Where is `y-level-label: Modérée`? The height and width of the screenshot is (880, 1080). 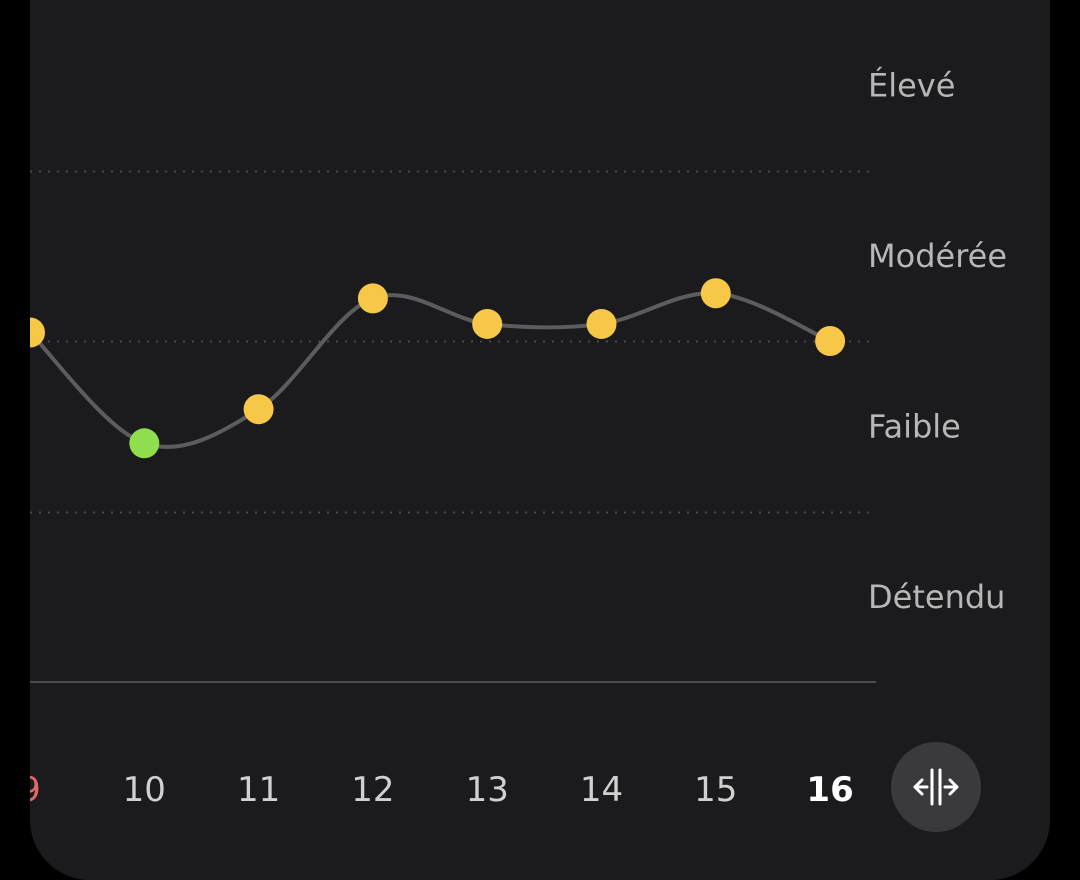 y-level-label: Modérée is located at coordinates (937, 256).